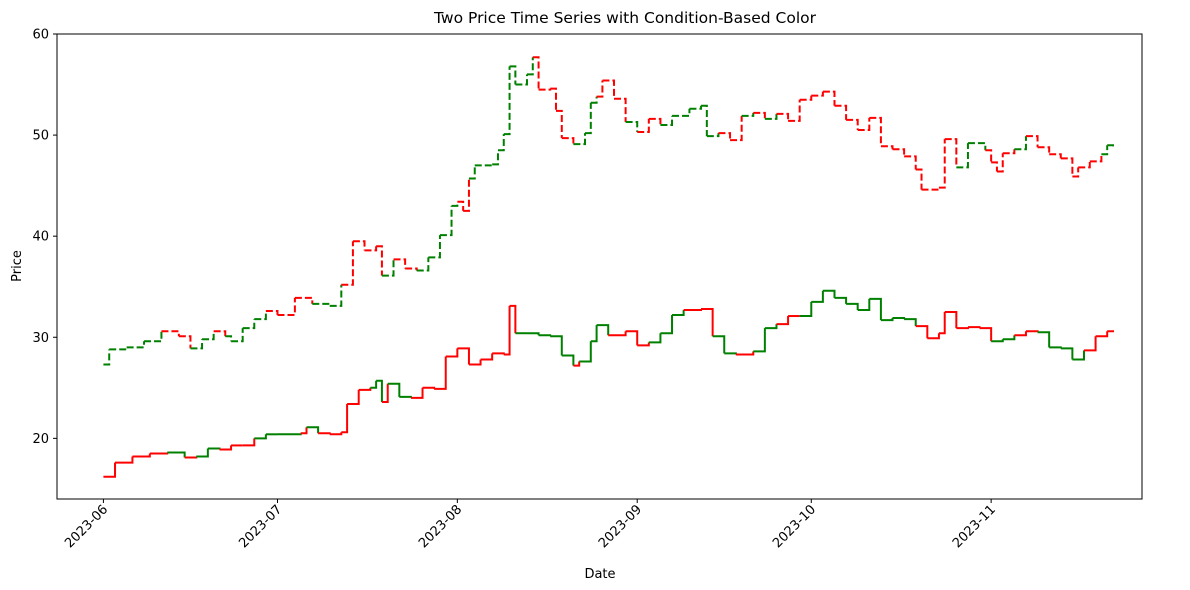 The height and width of the screenshot is (590, 1190). I want to click on y-tick-label: 50, so click(40, 136).